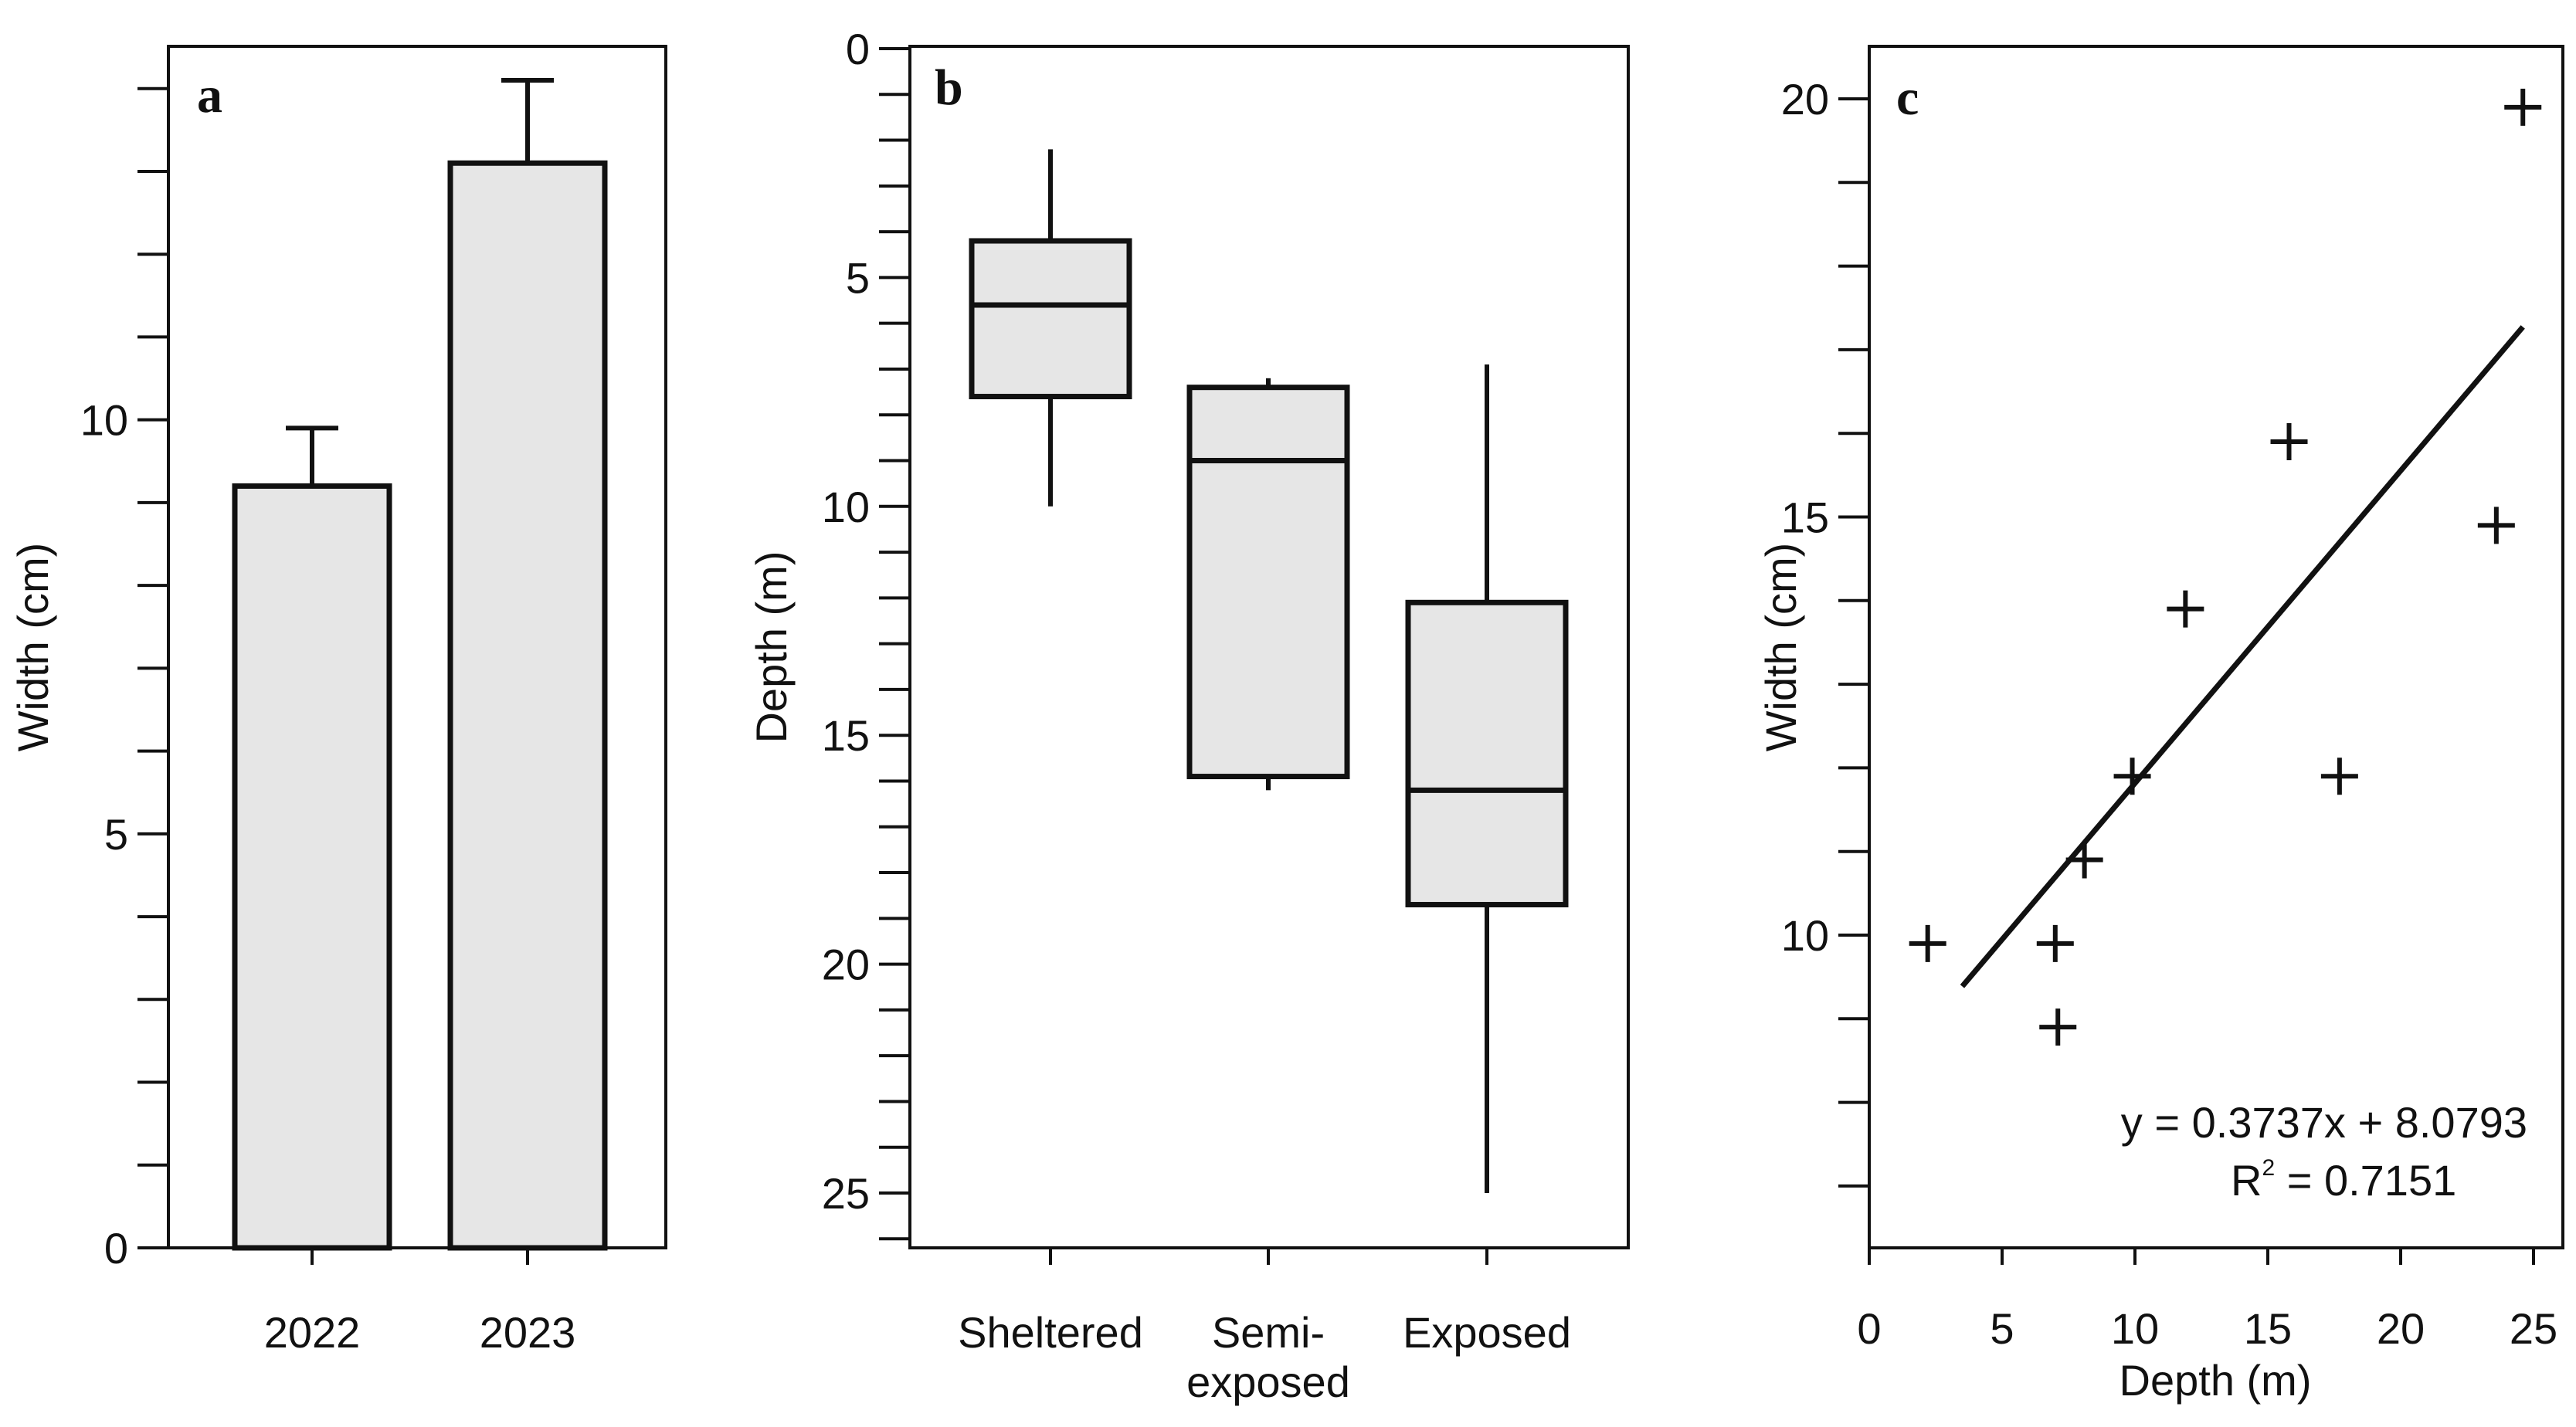  What do you see at coordinates (1268, 1382) in the screenshot?
I see `x-tick-label: exposed` at bounding box center [1268, 1382].